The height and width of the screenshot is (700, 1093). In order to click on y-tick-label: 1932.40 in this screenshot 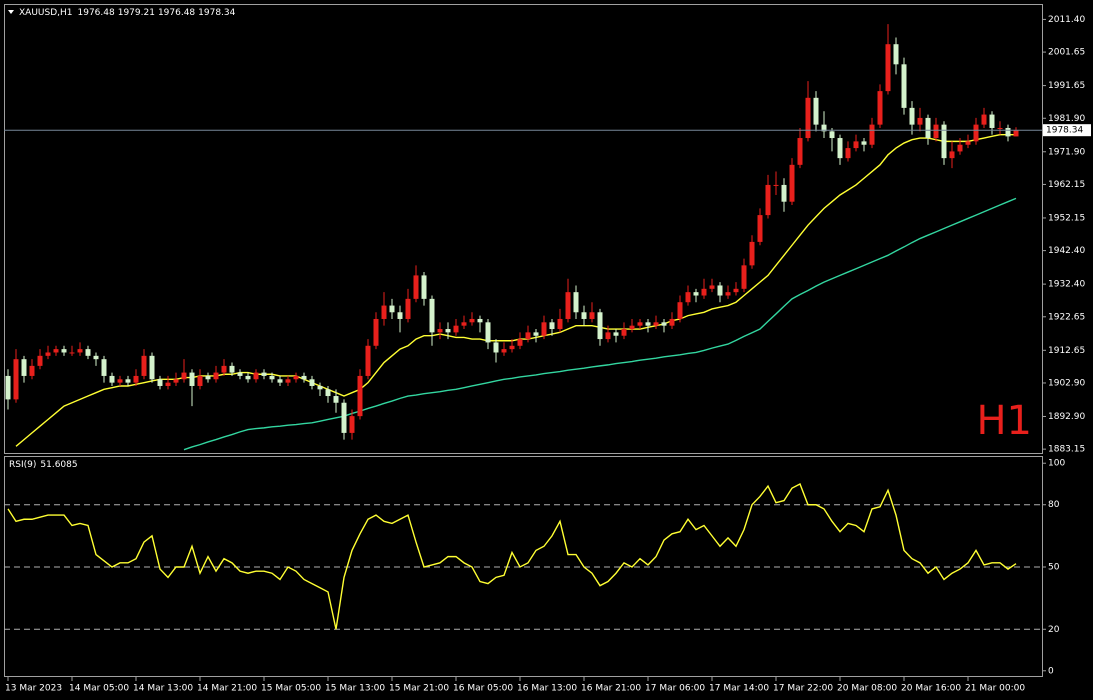, I will do `click(1066, 285)`.